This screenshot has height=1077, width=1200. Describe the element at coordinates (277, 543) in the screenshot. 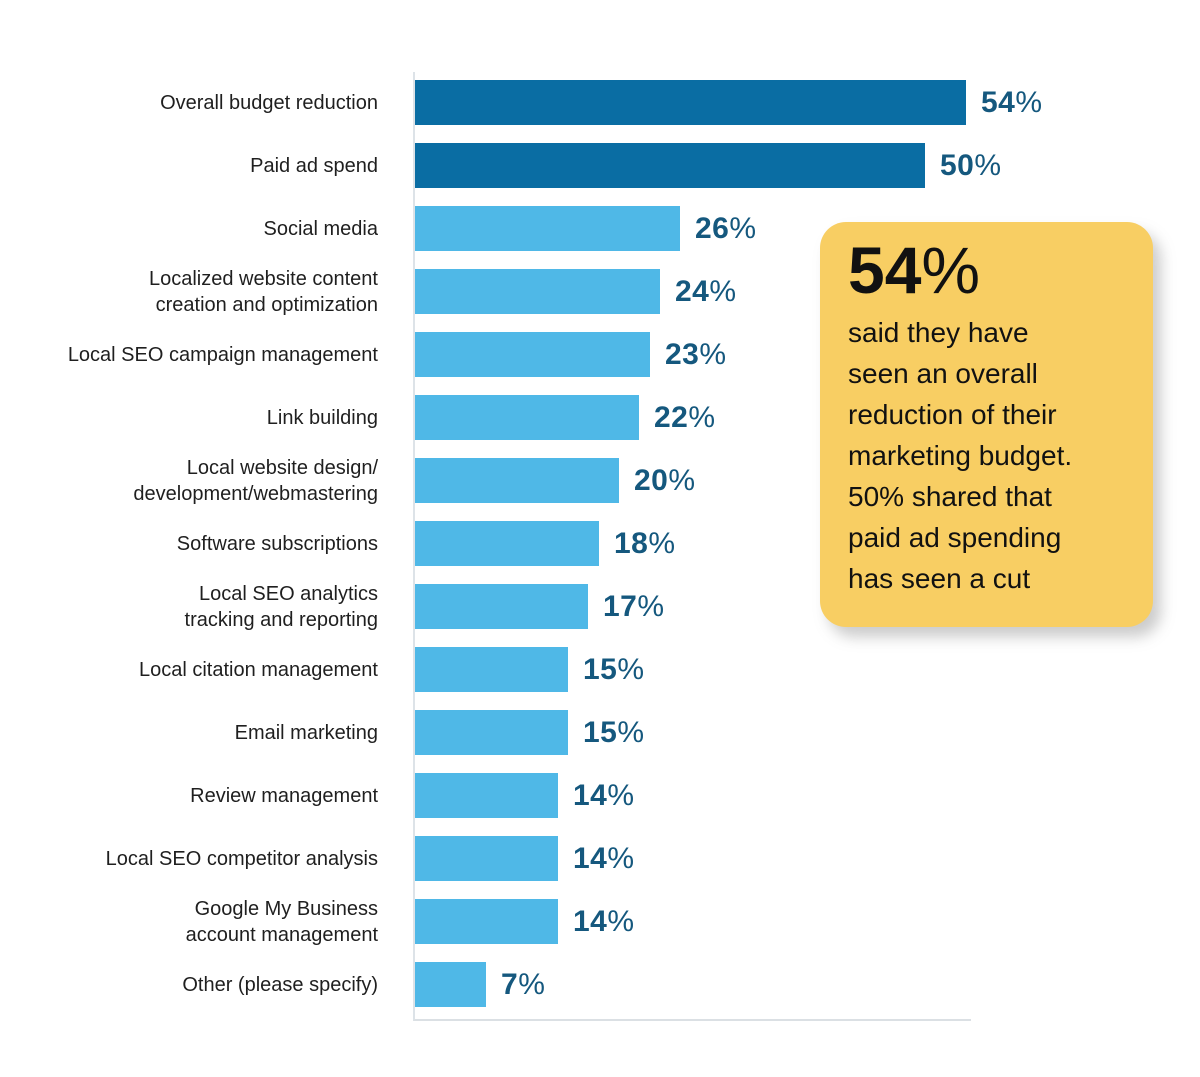

I see `category-label: Software subscriptions` at that location.